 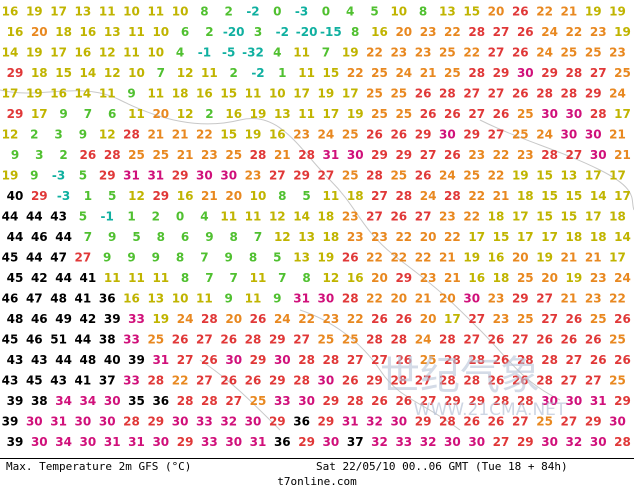 I want to click on temperature-value: 45, so click(x=15, y=278).